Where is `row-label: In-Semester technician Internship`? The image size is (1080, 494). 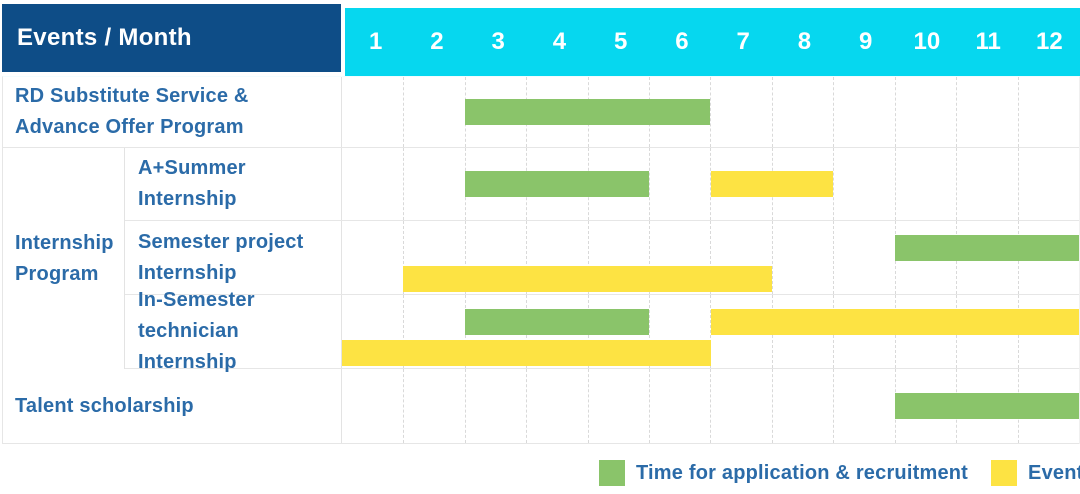
row-label: In-Semester technician Internship is located at coordinates (233, 331).